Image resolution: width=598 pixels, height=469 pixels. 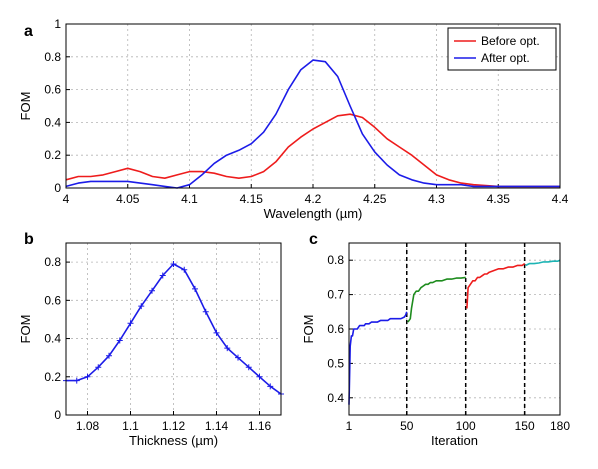 I want to click on panel-a-y-tick-label: 1, so click(x=57, y=24).